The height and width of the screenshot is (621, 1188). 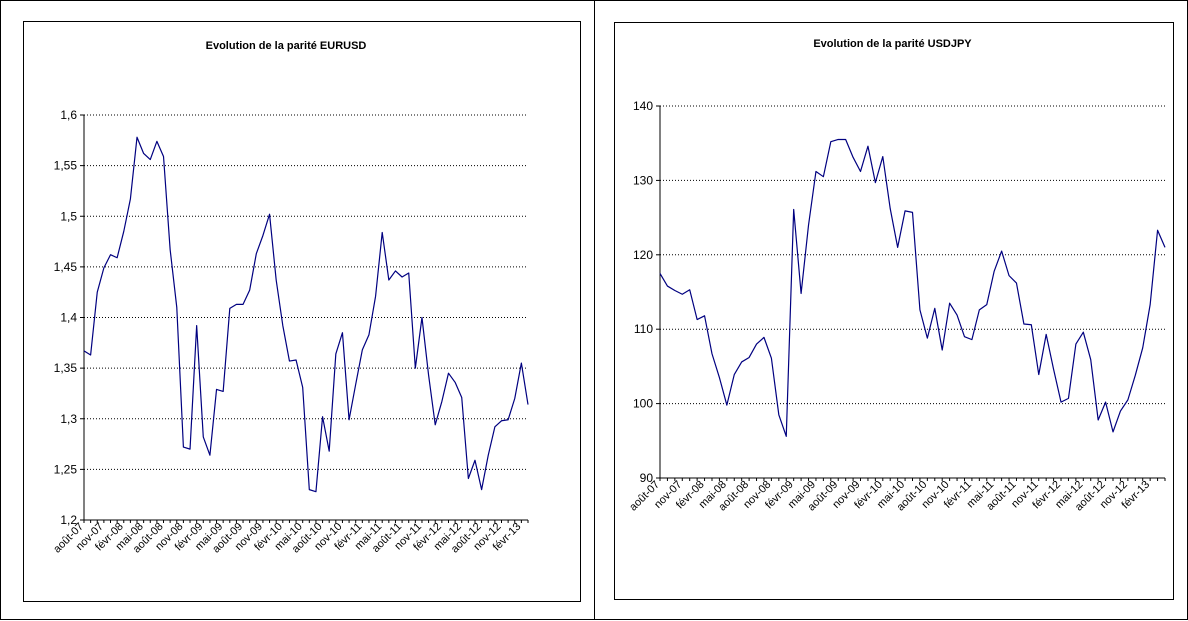 I want to click on usdjpy-y-tick-label: 140, so click(x=643, y=106).